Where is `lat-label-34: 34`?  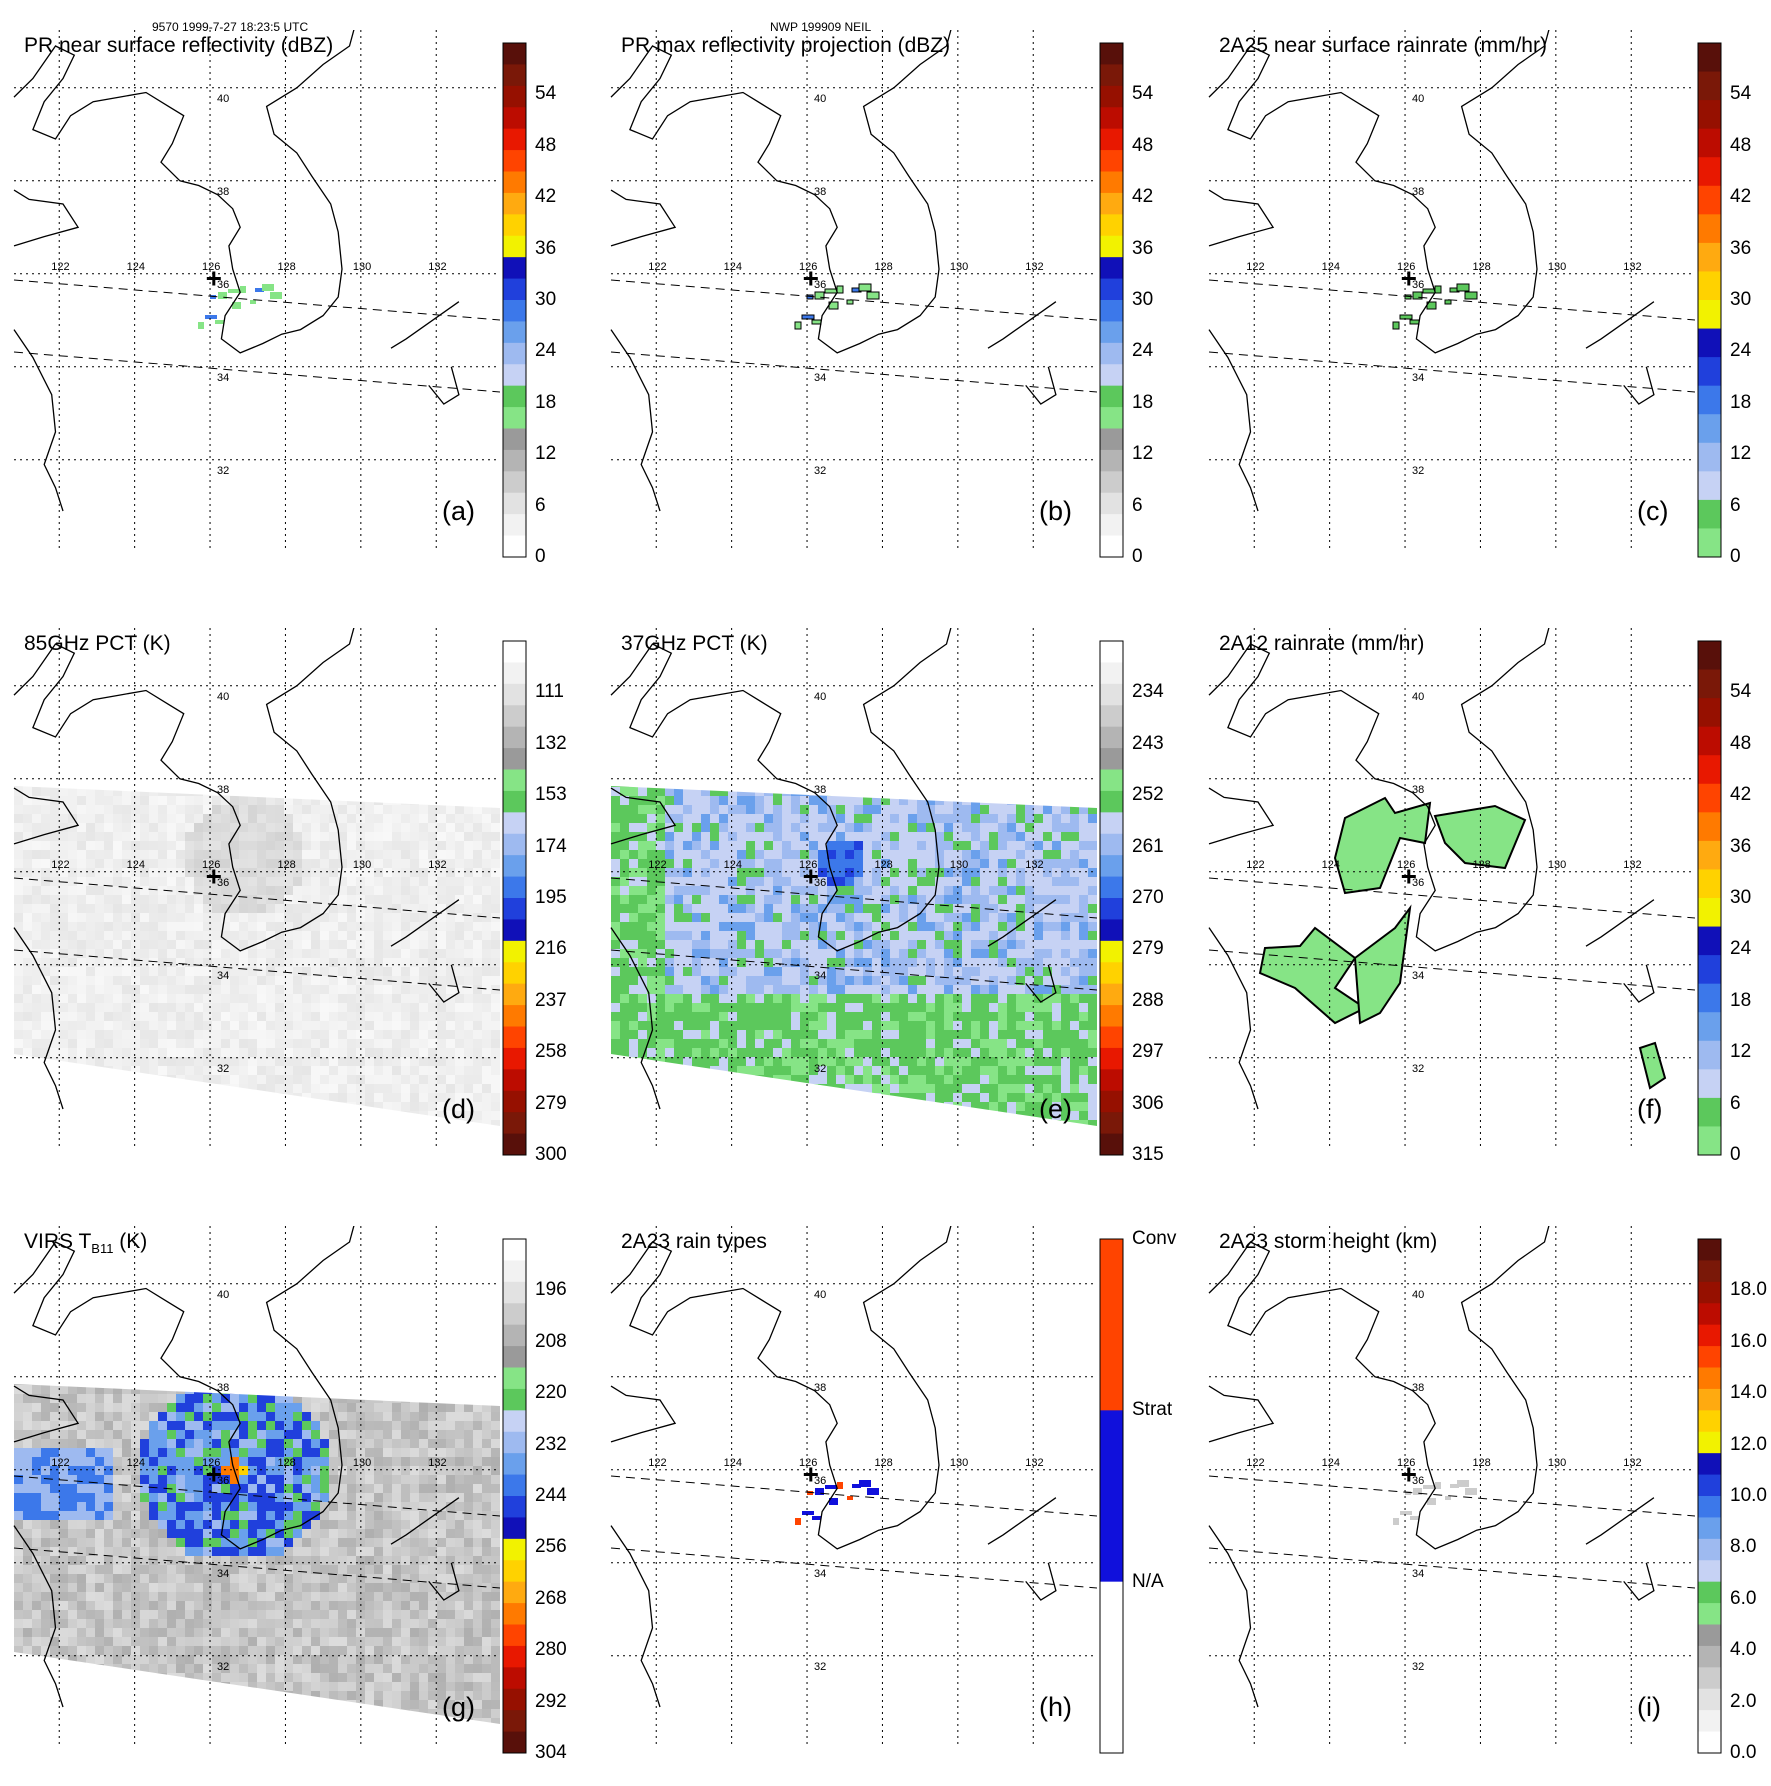
lat-label-34: 34 is located at coordinates (820, 378).